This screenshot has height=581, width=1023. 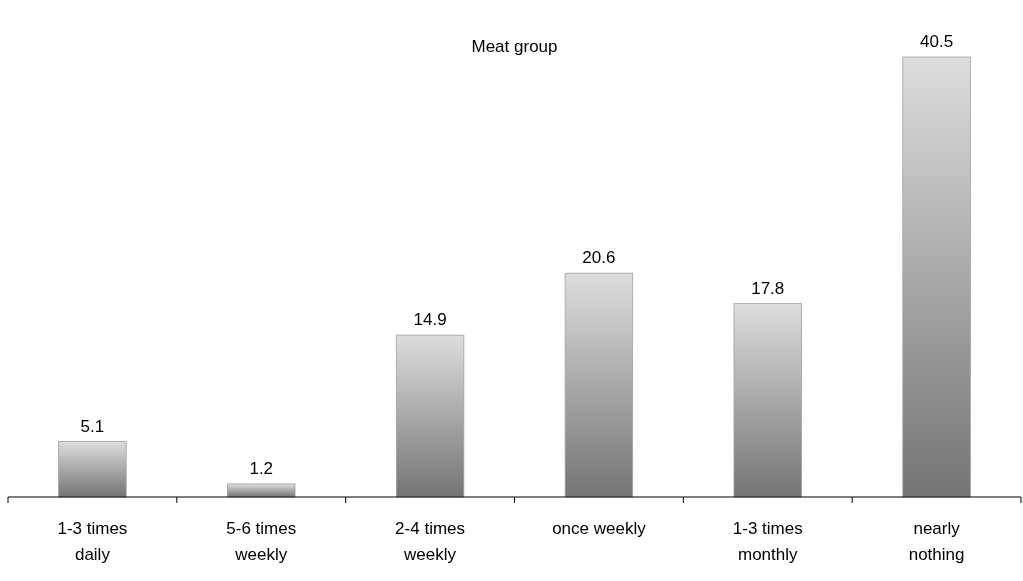 What do you see at coordinates (92, 426) in the screenshot?
I see `data-label: 5.1` at bounding box center [92, 426].